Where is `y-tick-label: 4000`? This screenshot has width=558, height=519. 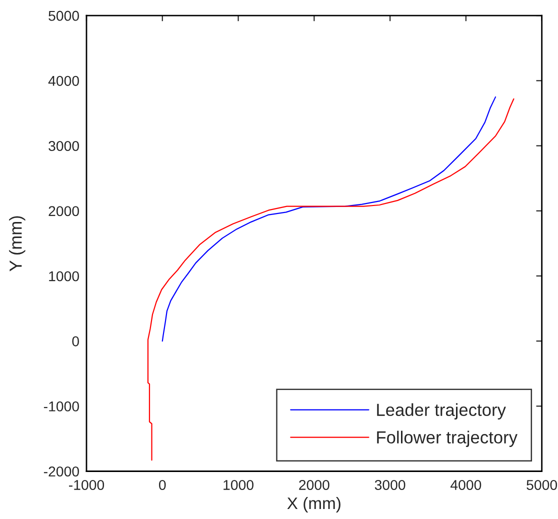 y-tick-label: 4000 is located at coordinates (63, 81).